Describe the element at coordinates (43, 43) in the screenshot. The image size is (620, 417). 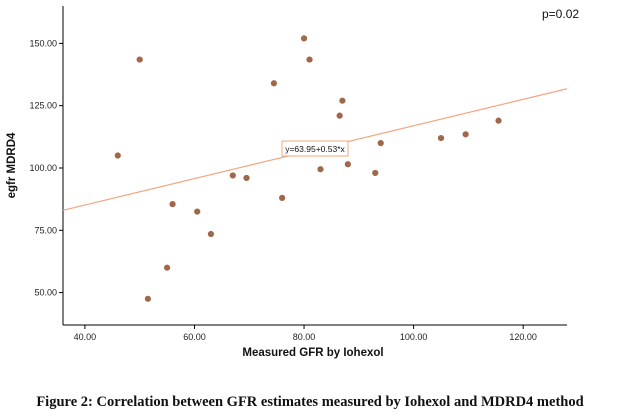
I see `y-tick-label: 150.00` at that location.